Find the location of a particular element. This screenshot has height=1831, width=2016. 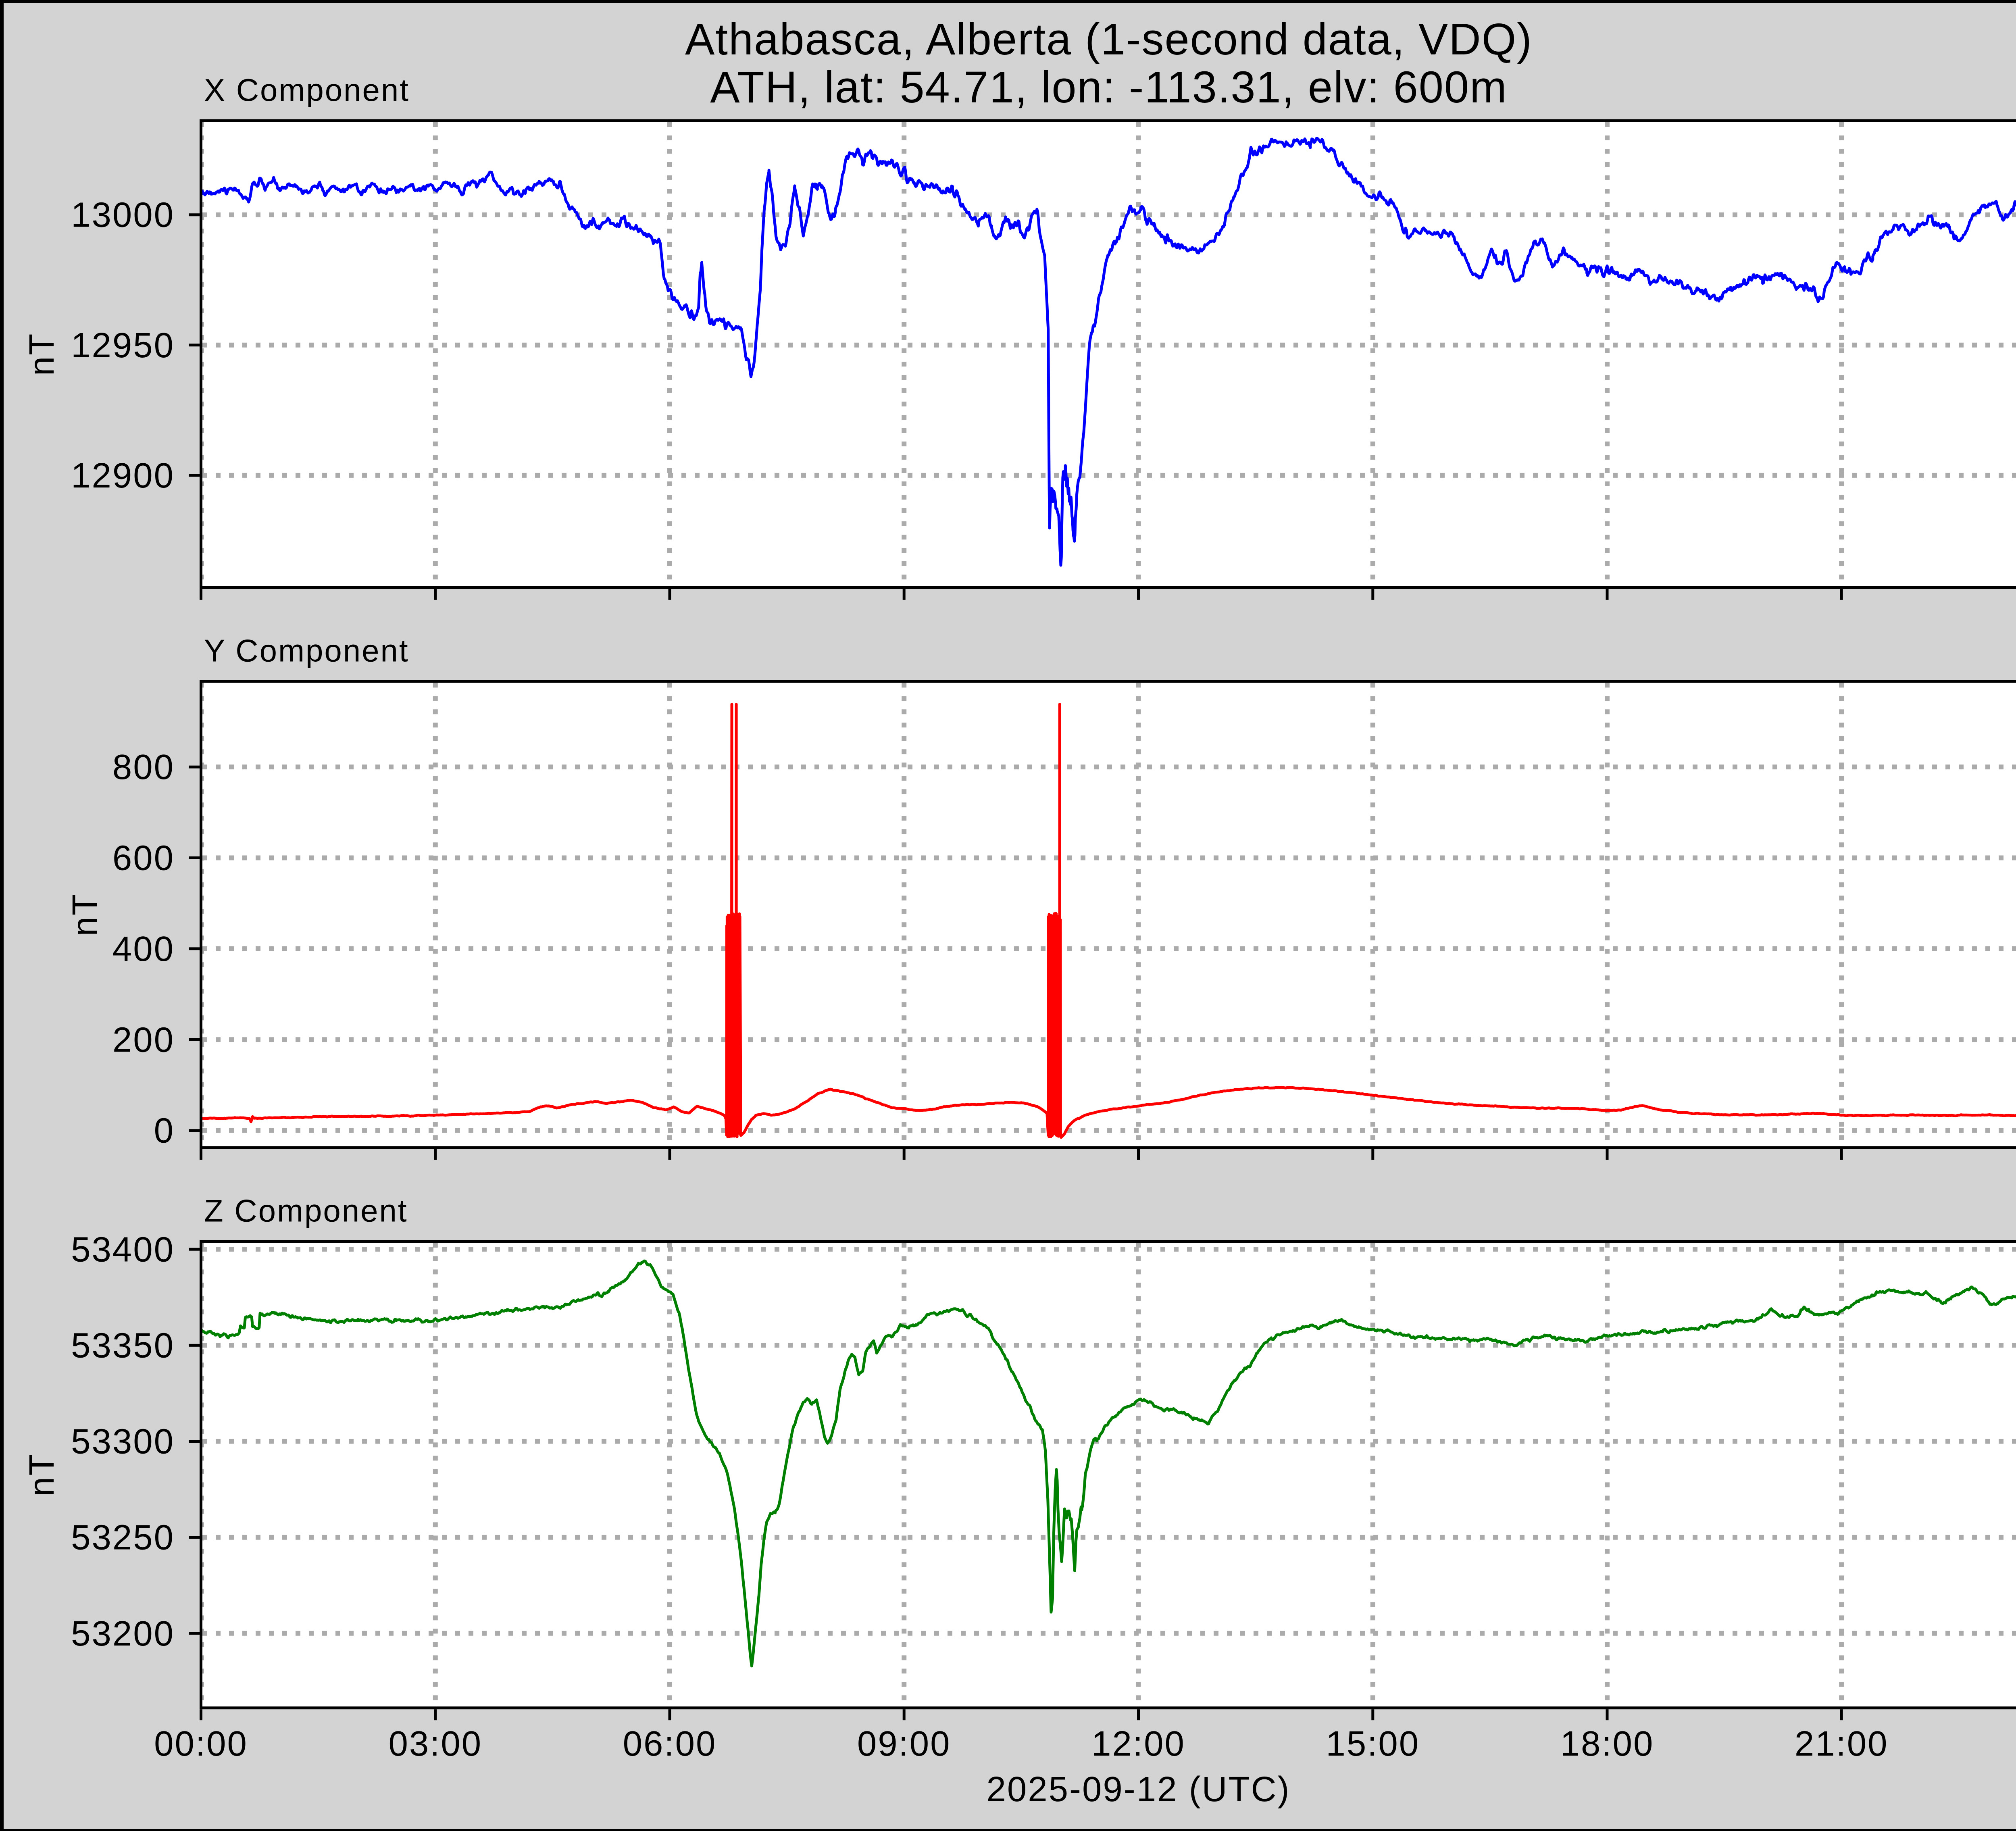

svg-text:Athabasca, Alberta (1-second d: Athabasca, Alberta (1-second data, VDQ) is located at coordinates (1109, 39).